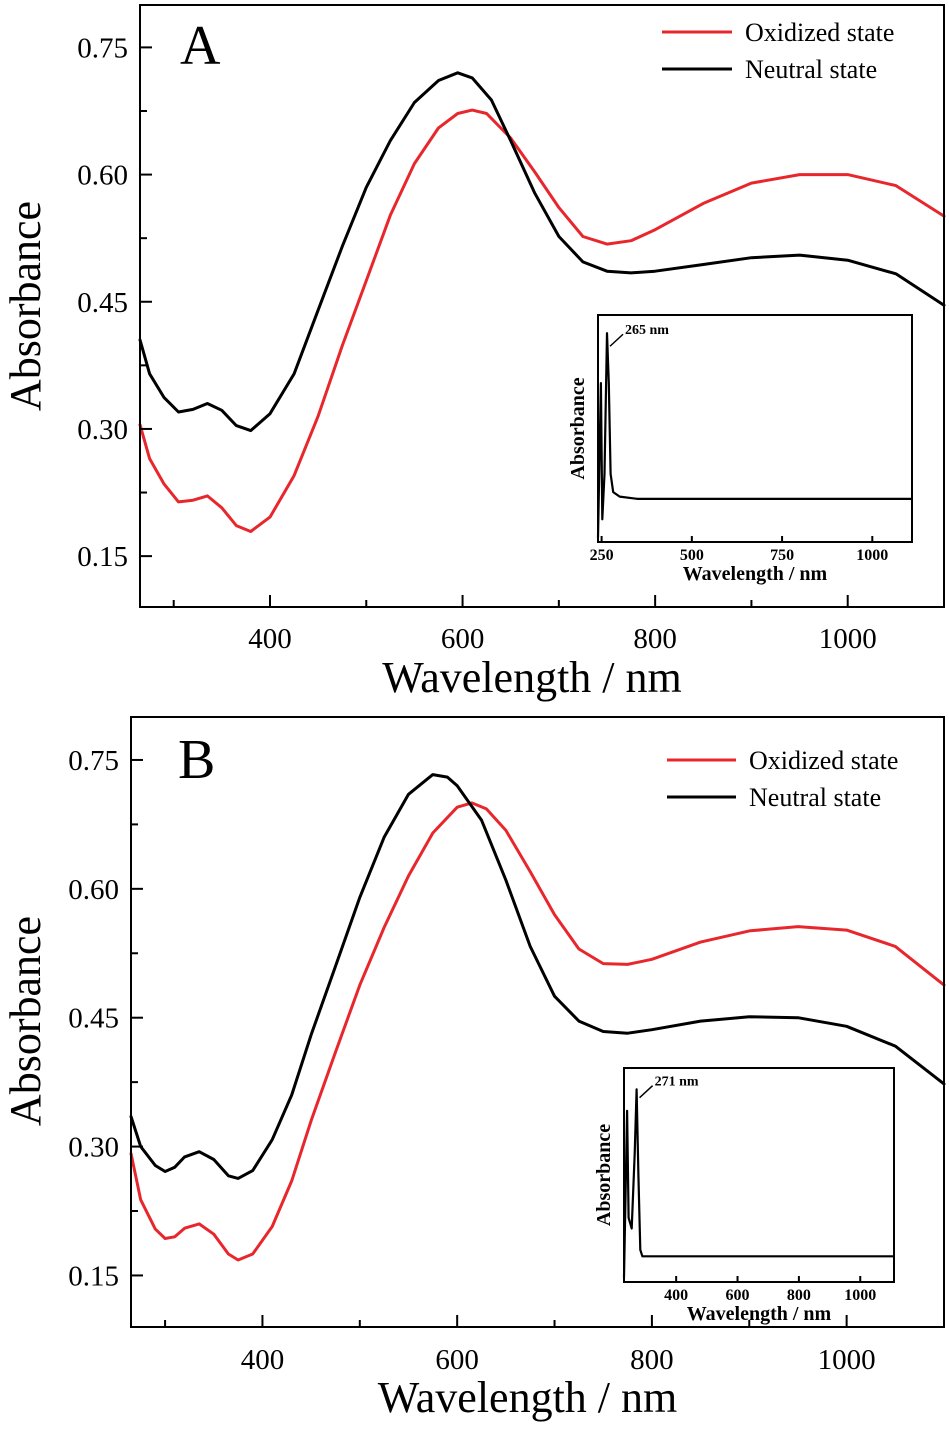 The image size is (949, 1430). Describe the element at coordinates (676, 1295) in the screenshot. I see `inset-x-tick-label: 400` at that location.